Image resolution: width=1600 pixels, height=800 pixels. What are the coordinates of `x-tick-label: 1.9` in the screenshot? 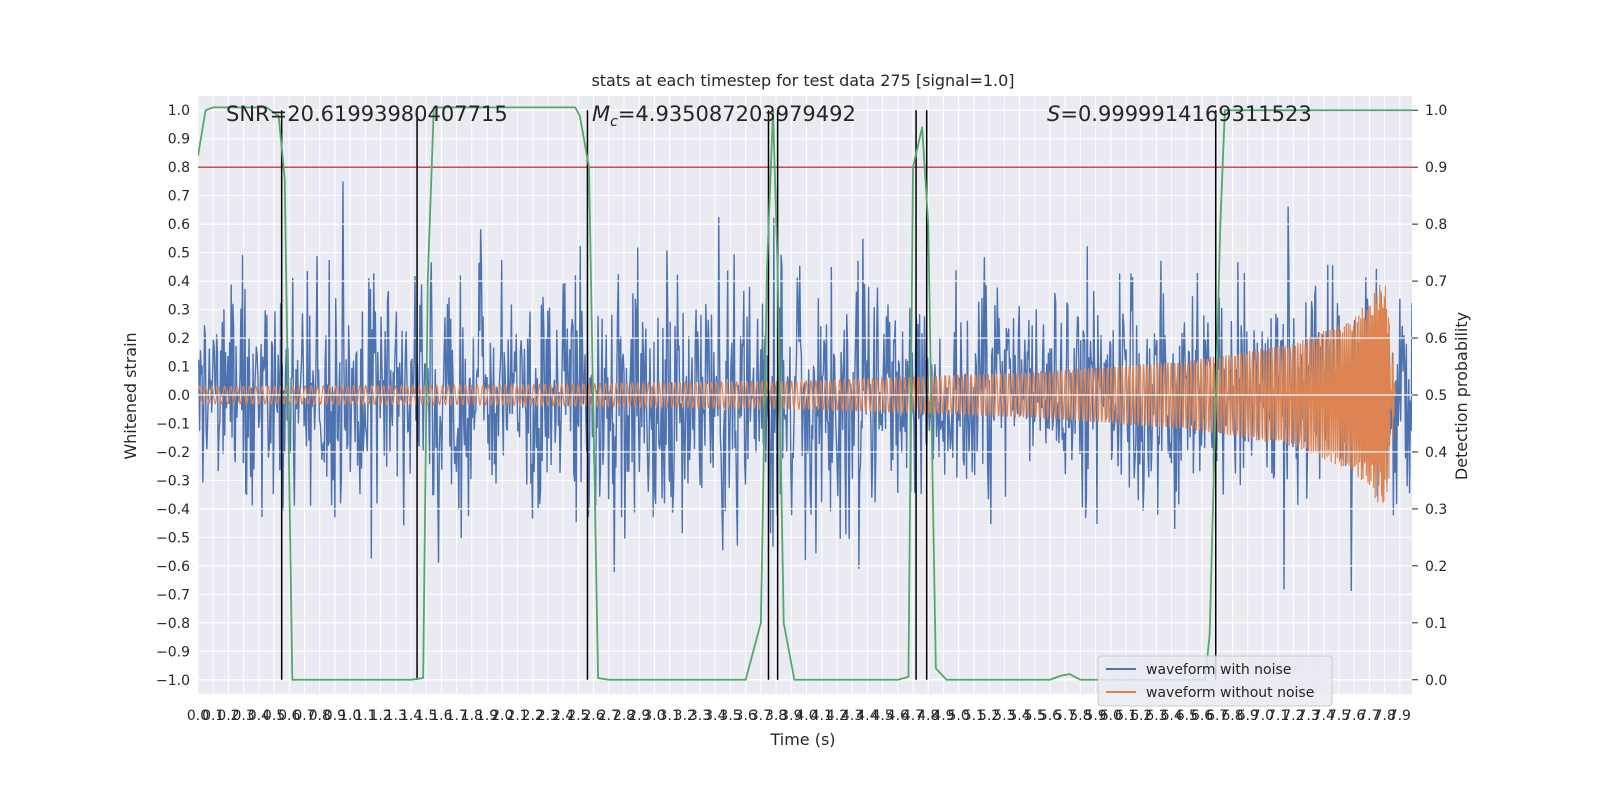 It's located at (487, 716).